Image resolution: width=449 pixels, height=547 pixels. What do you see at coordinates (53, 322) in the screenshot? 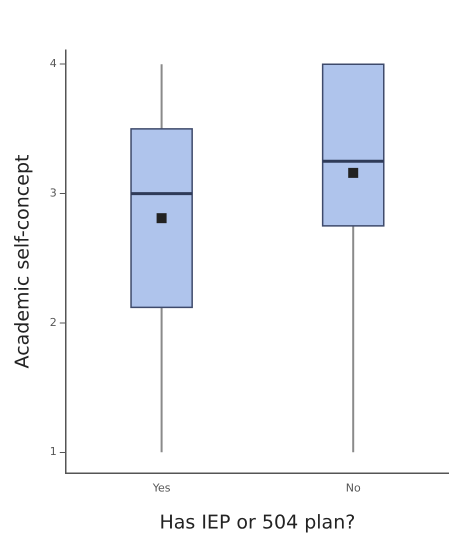
I see `y-tick-label: 2` at bounding box center [53, 322].